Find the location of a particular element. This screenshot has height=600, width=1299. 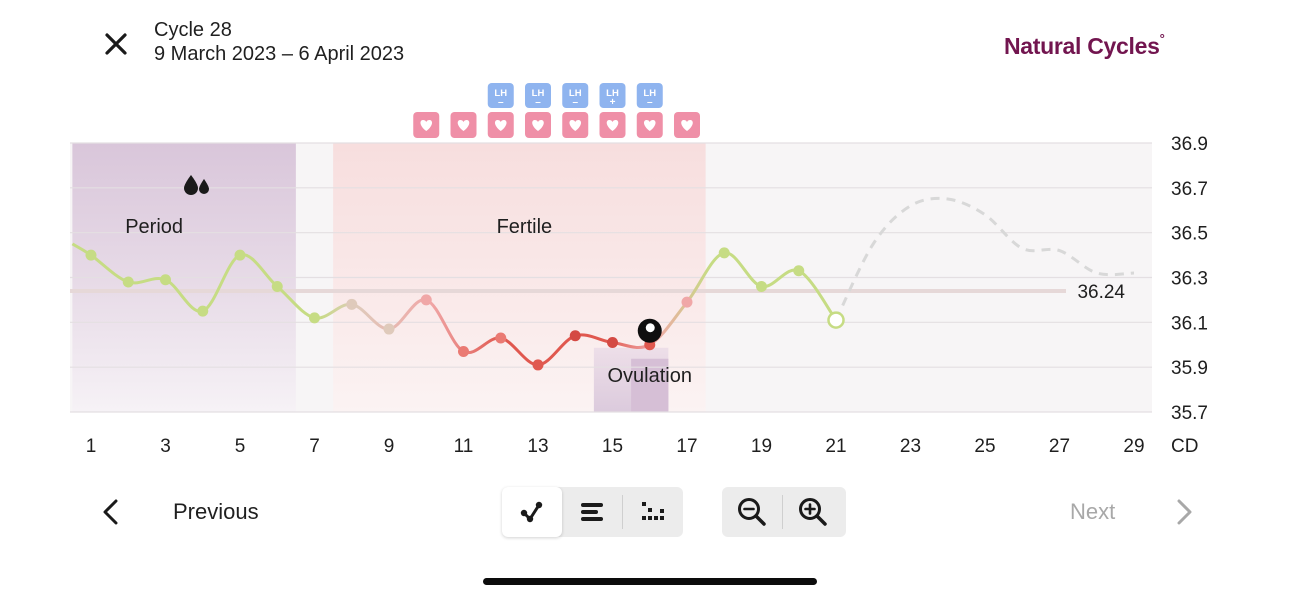

x-tick-label: 17 is located at coordinates (686, 446).